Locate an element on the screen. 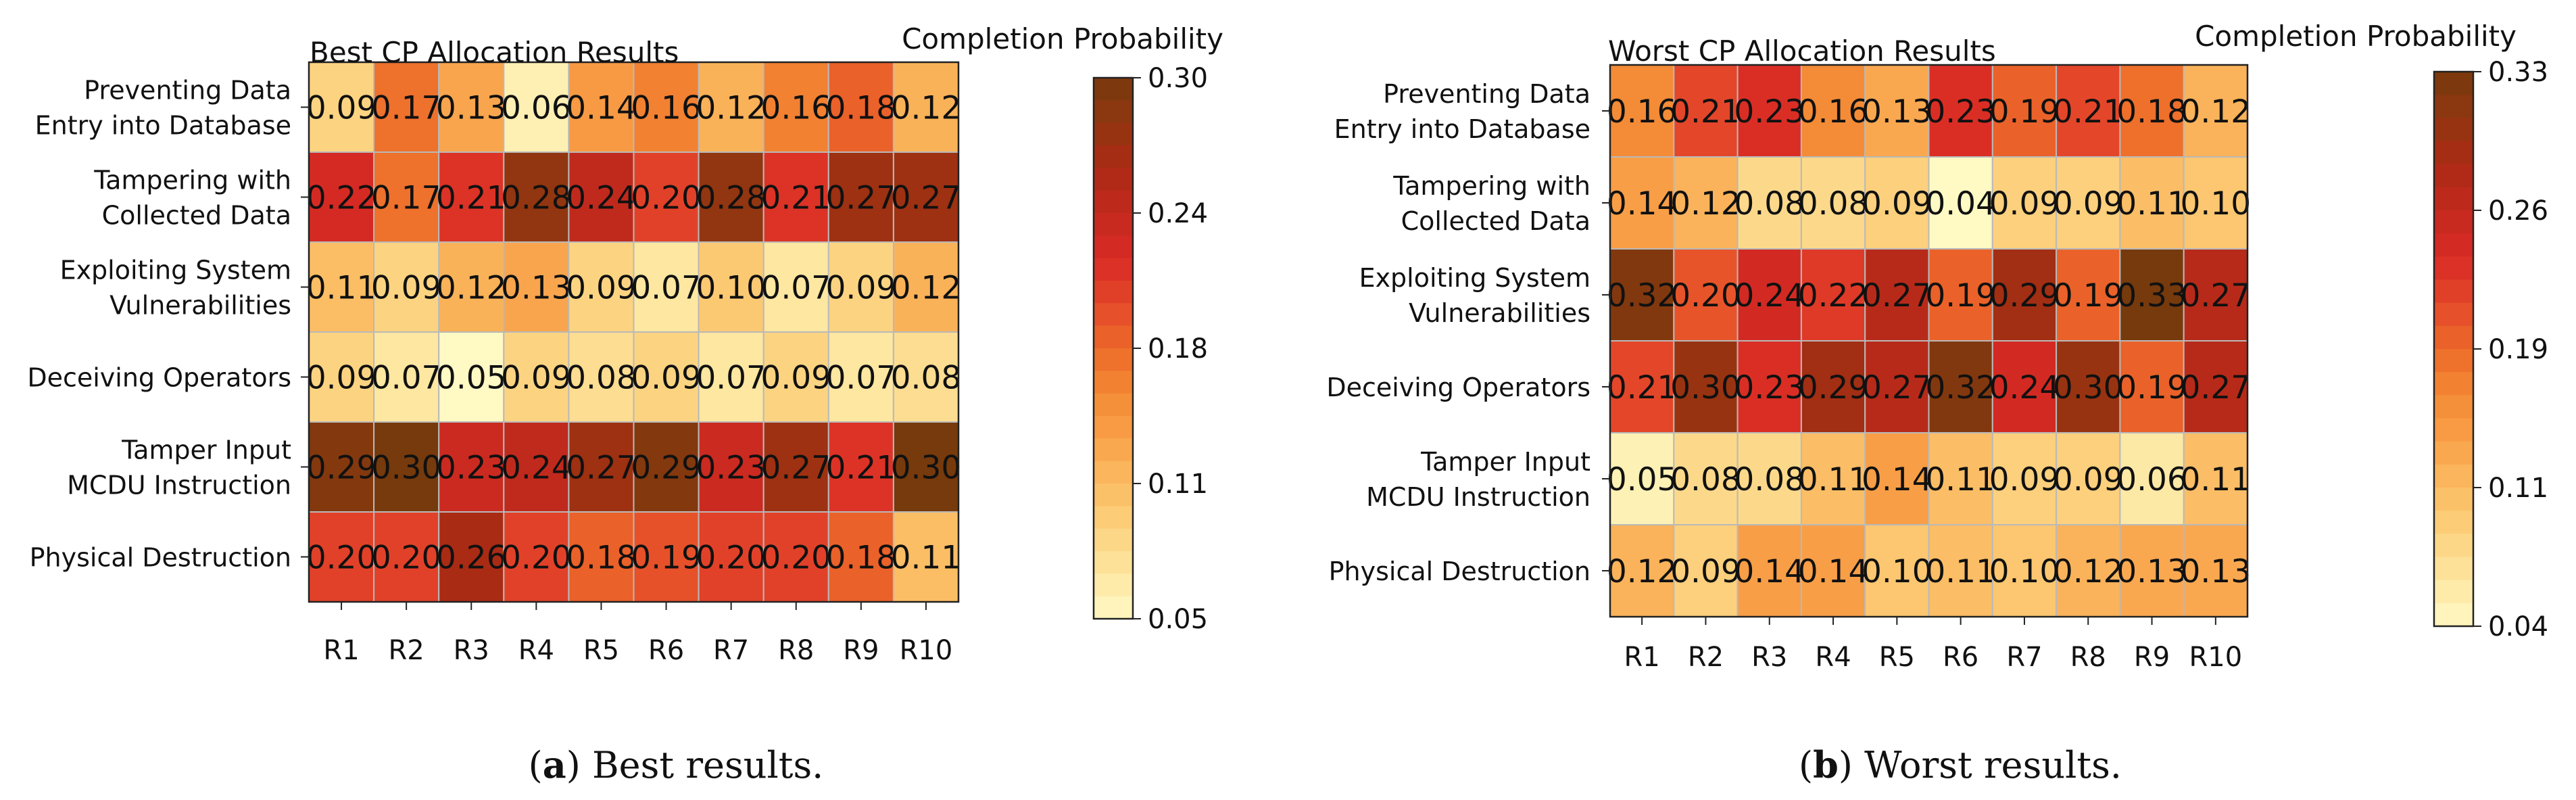 The width and height of the screenshot is (2576, 800). best-x-tick-label: R10 is located at coordinates (926, 650).